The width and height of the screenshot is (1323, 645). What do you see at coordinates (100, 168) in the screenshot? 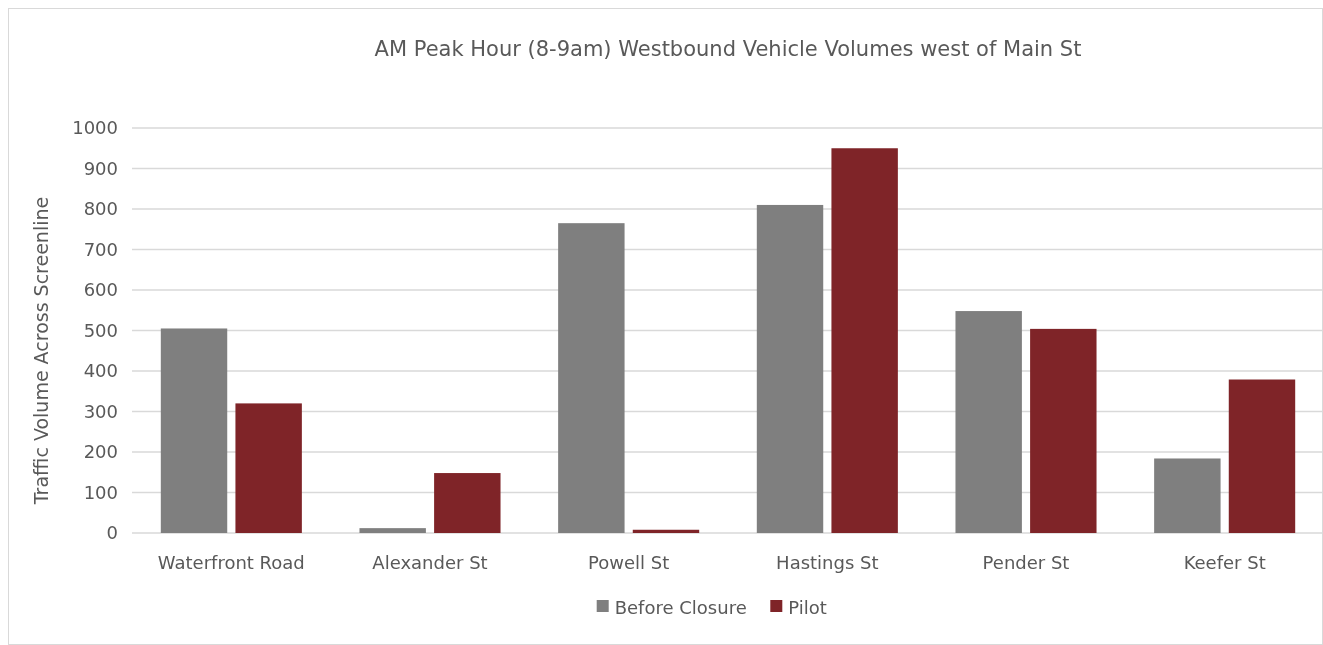
I see `y-tick-label: 900` at bounding box center [100, 168].